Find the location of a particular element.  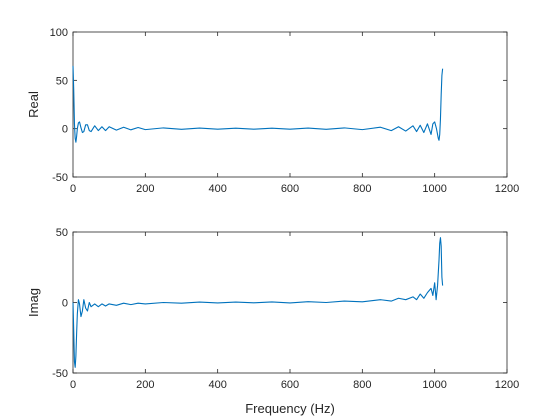

real-series-line is located at coordinates (258, 104).